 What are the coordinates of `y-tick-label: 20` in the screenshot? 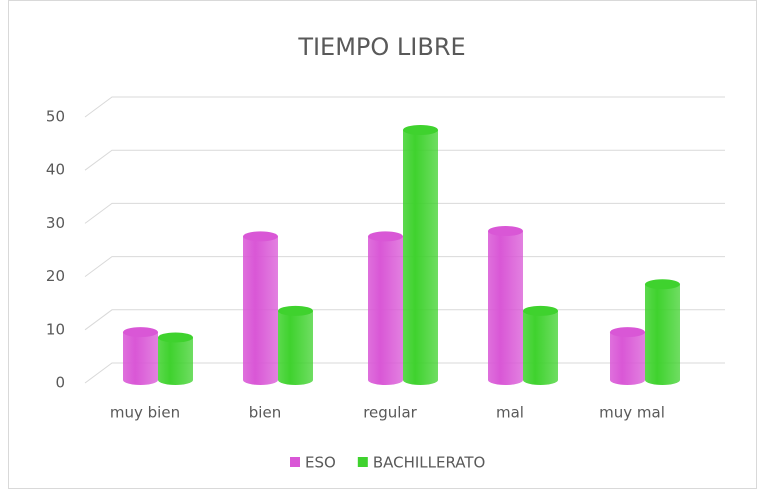 It's located at (55, 276).